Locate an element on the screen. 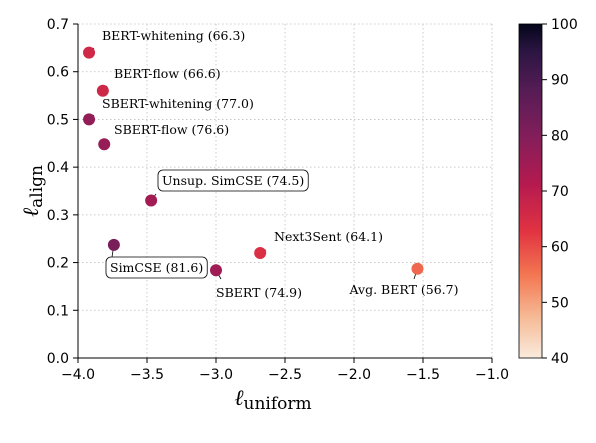  y-tick-label: 0.3 is located at coordinates (58, 216).